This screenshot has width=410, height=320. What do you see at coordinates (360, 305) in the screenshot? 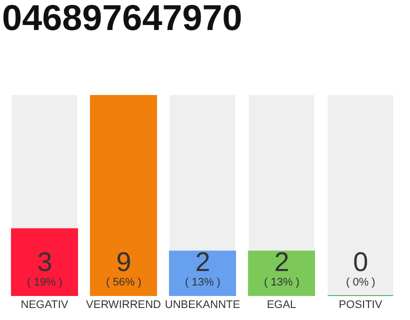
I see `x-tick-label: POSITIV` at bounding box center [360, 305].